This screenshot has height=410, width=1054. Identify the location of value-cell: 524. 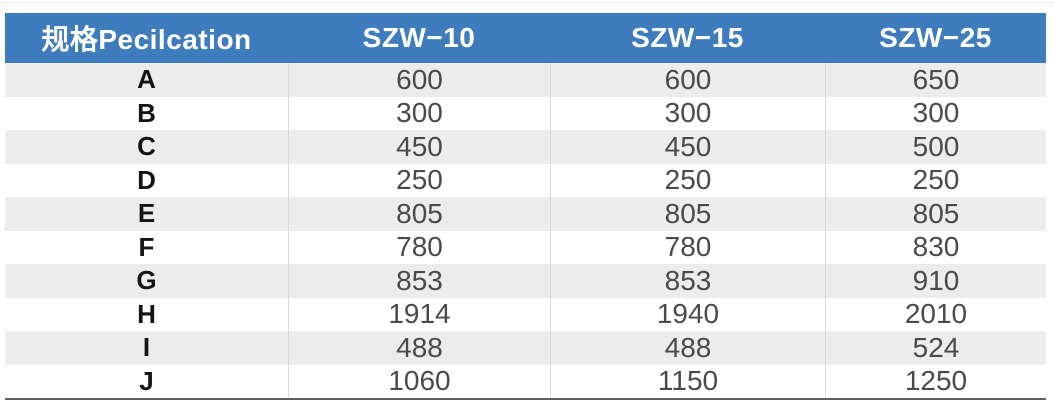
(935, 348).